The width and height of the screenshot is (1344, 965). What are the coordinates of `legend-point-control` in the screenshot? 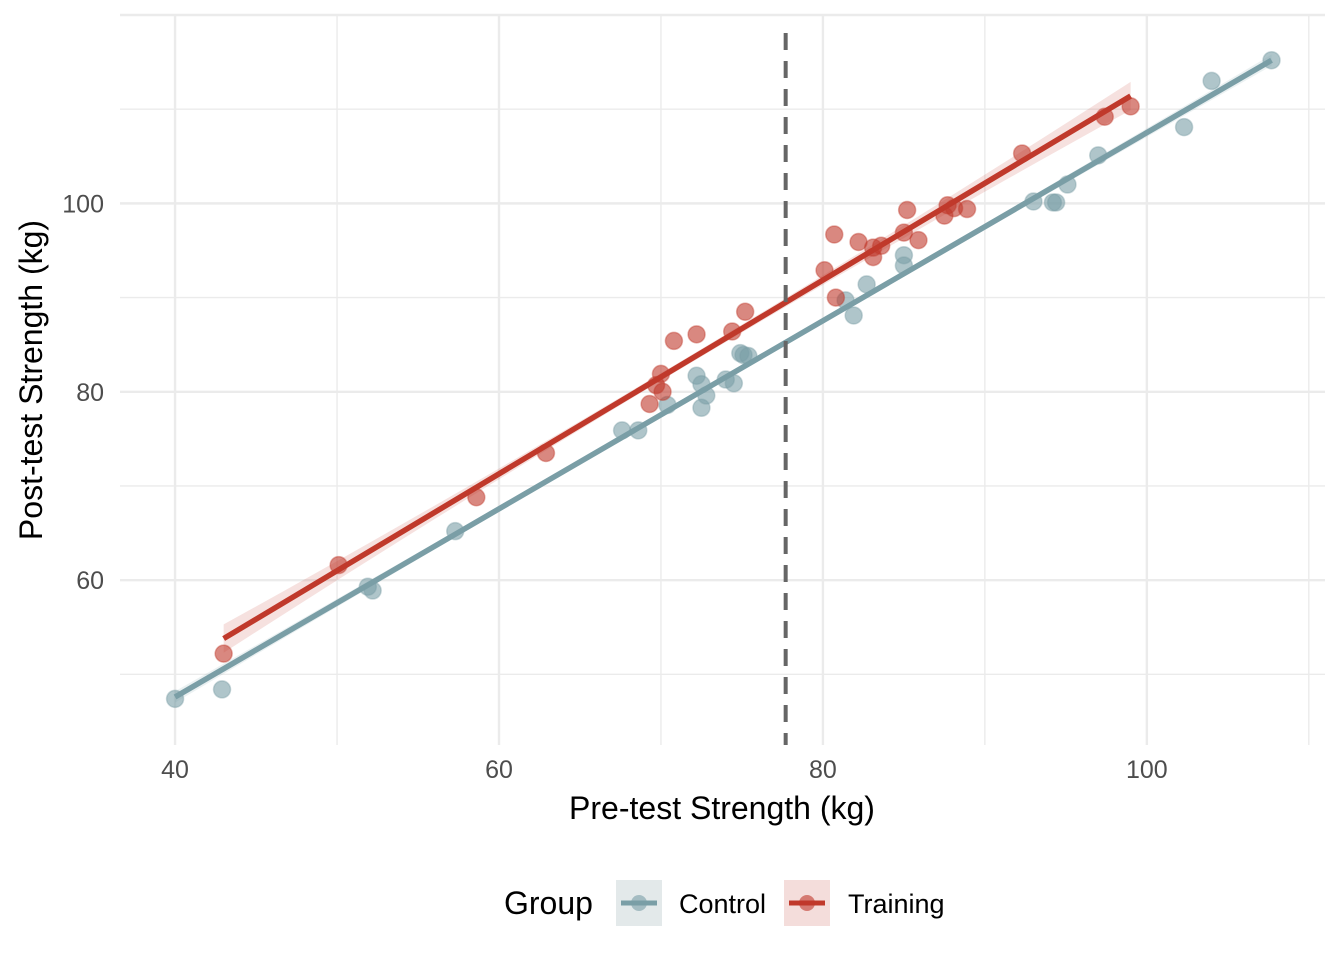 It's located at (639, 903).